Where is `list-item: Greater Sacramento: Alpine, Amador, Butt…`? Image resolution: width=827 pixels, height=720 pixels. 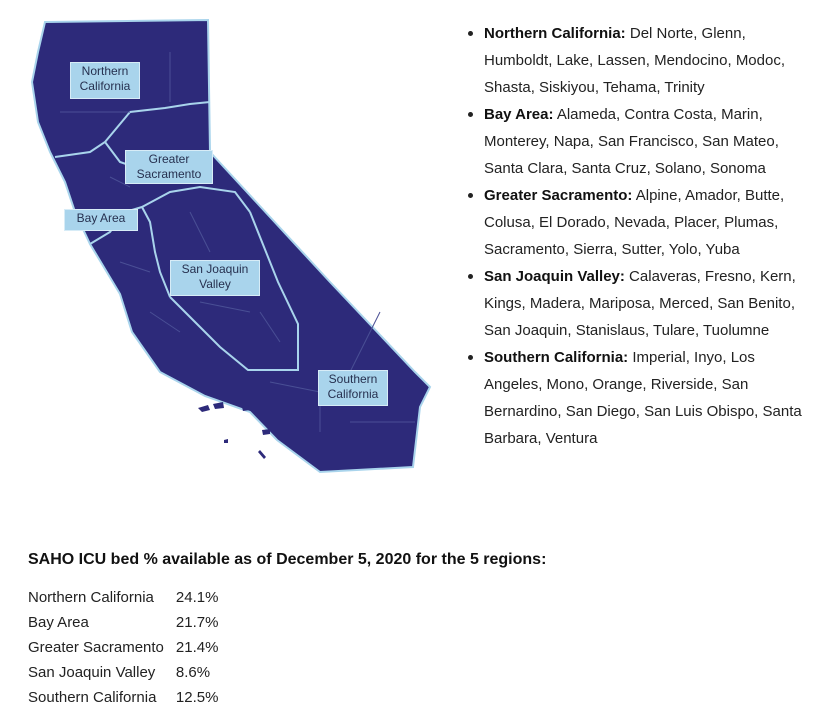 list-item: Greater Sacramento: Alpine, Amador, Butt… is located at coordinates (641, 222).